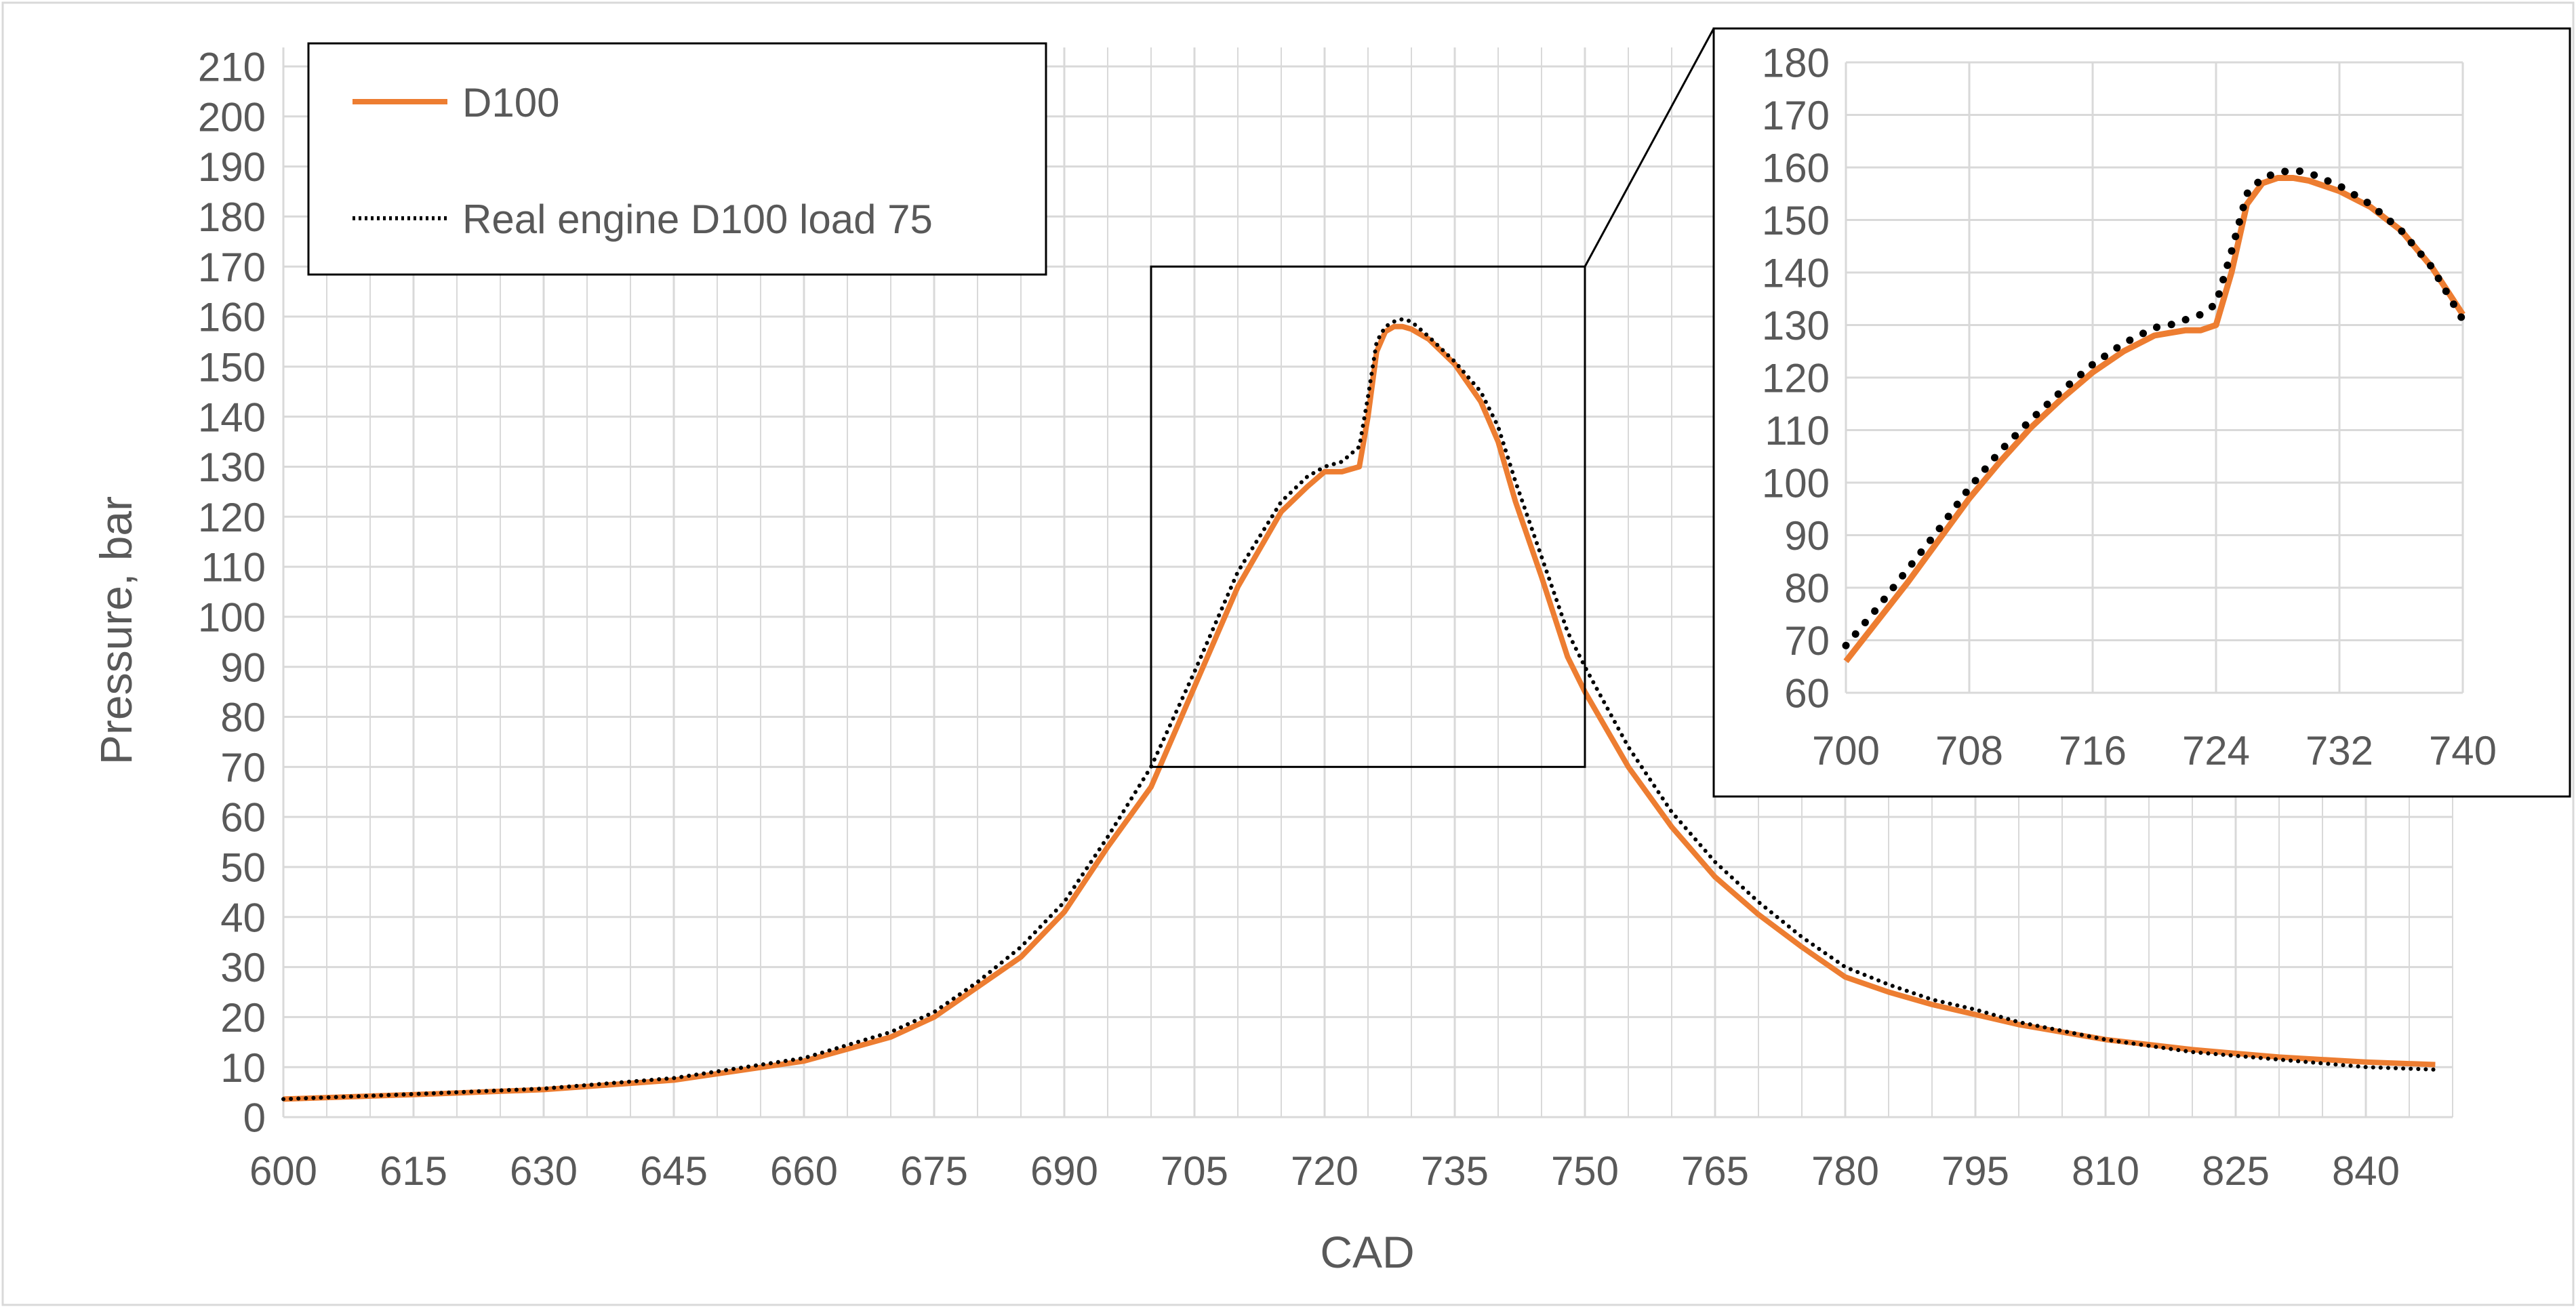  What do you see at coordinates (1807, 536) in the screenshot?
I see `inset-y-tick-label: 90` at bounding box center [1807, 536].